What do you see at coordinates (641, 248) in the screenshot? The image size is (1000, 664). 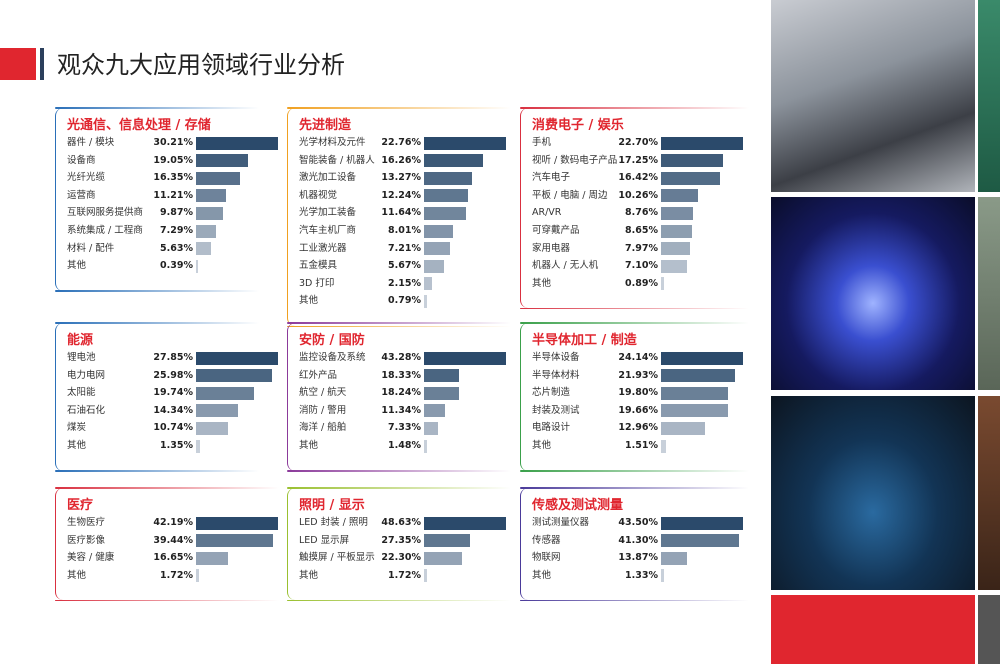 I see `item-value: 7.97%` at bounding box center [641, 248].